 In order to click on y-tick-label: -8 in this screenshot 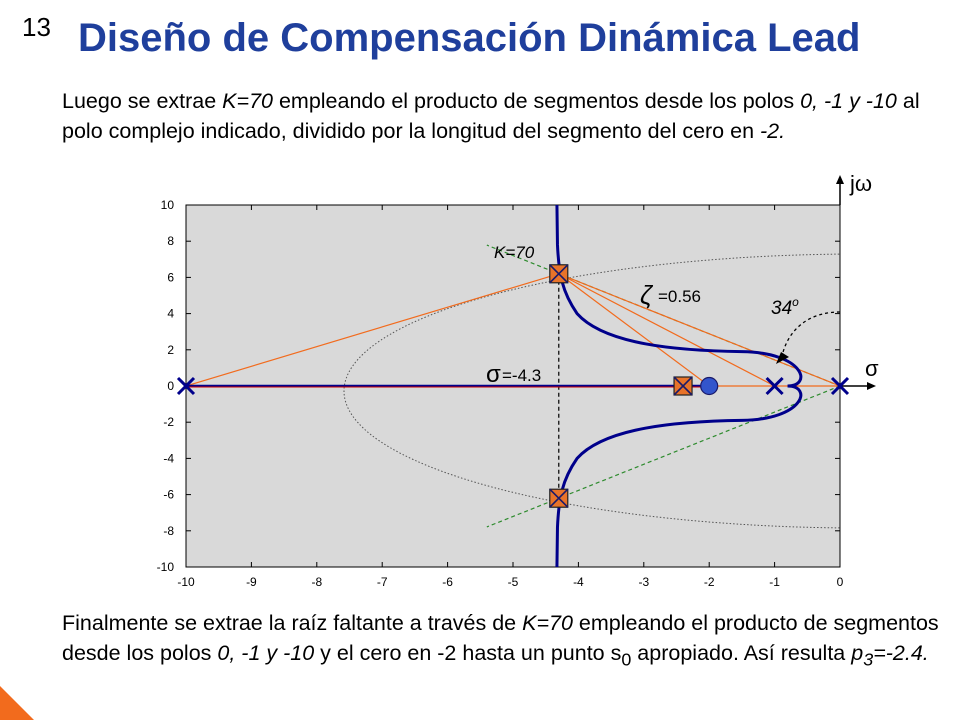, I will do `click(168, 531)`.